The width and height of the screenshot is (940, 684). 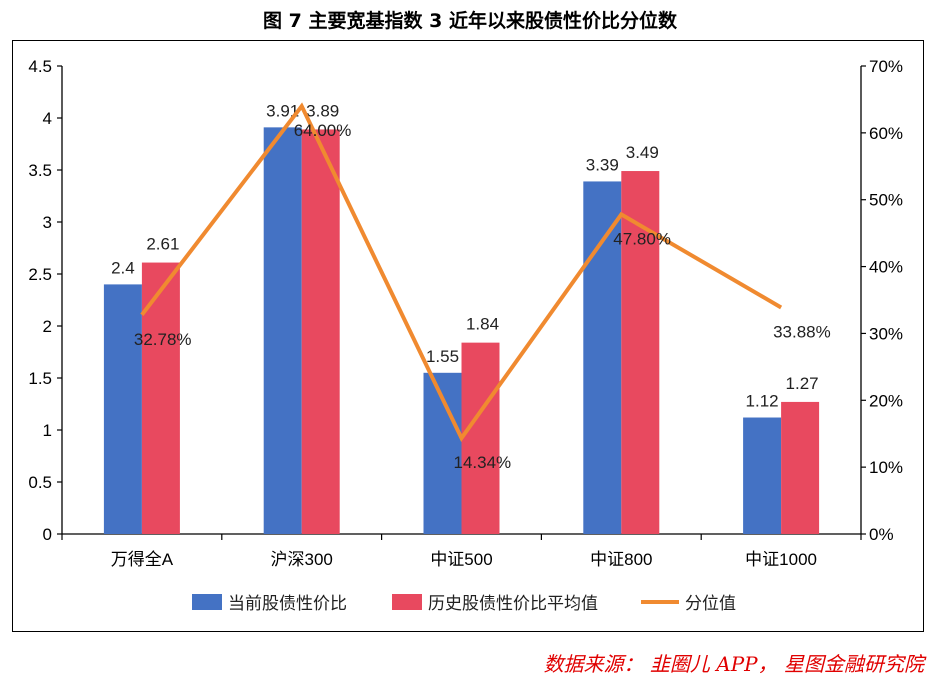 What do you see at coordinates (881, 534) in the screenshot?
I see `y-right-tick-label: 0%` at bounding box center [881, 534].